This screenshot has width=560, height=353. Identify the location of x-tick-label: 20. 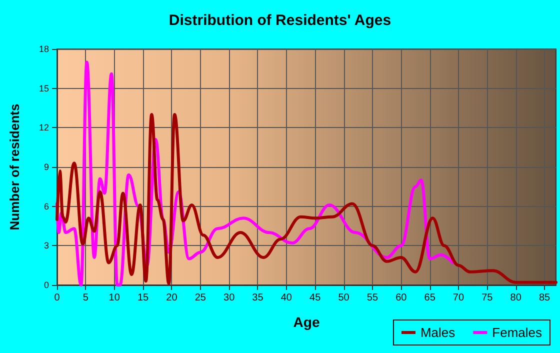
(172, 298).